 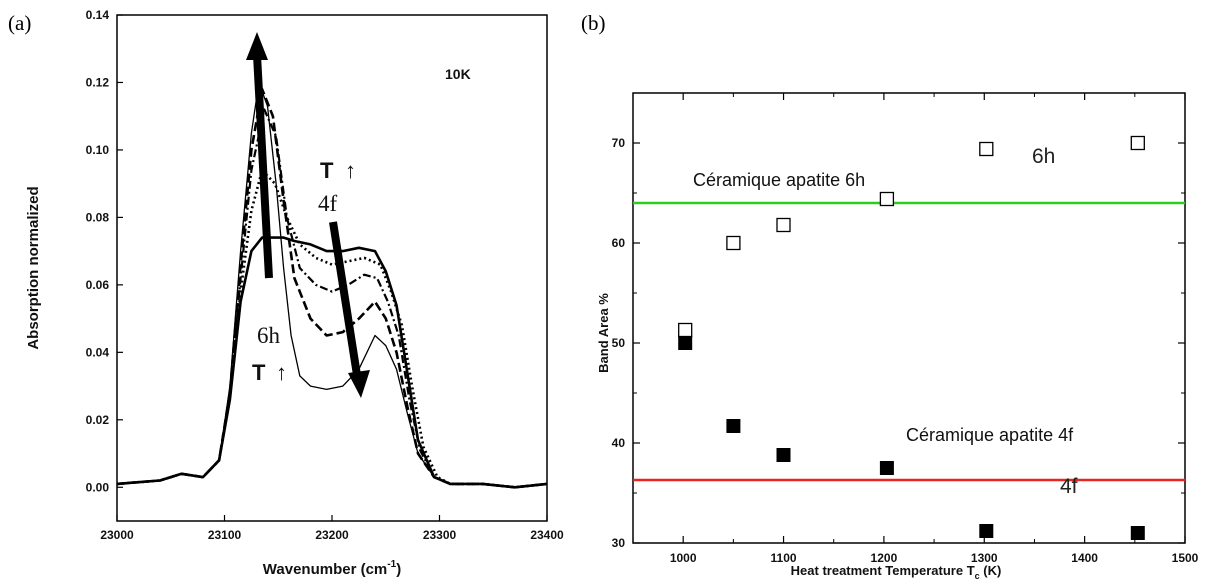 I want to click on panel-a-label: (a), so click(x=19, y=23).